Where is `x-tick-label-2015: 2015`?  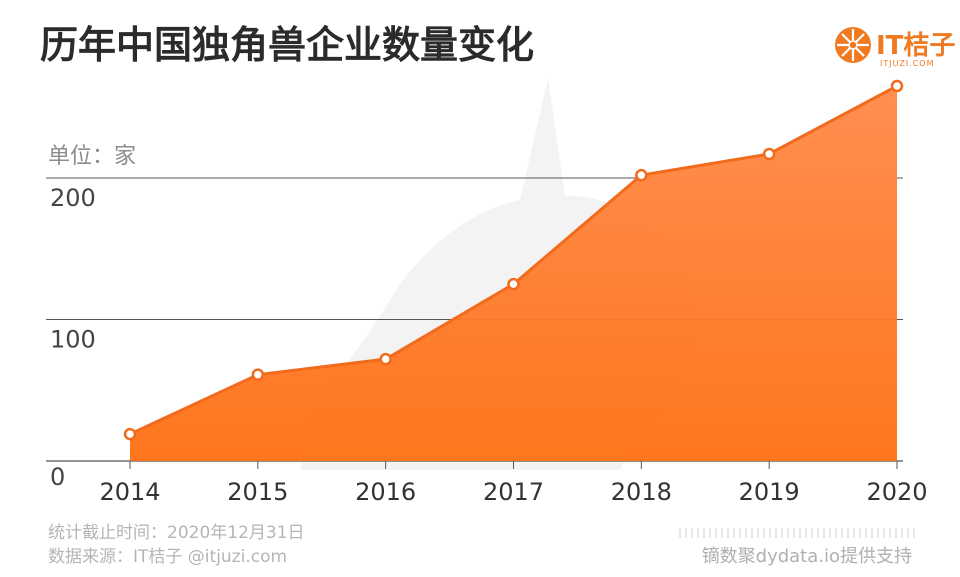
x-tick-label-2015: 2015 is located at coordinates (257, 492).